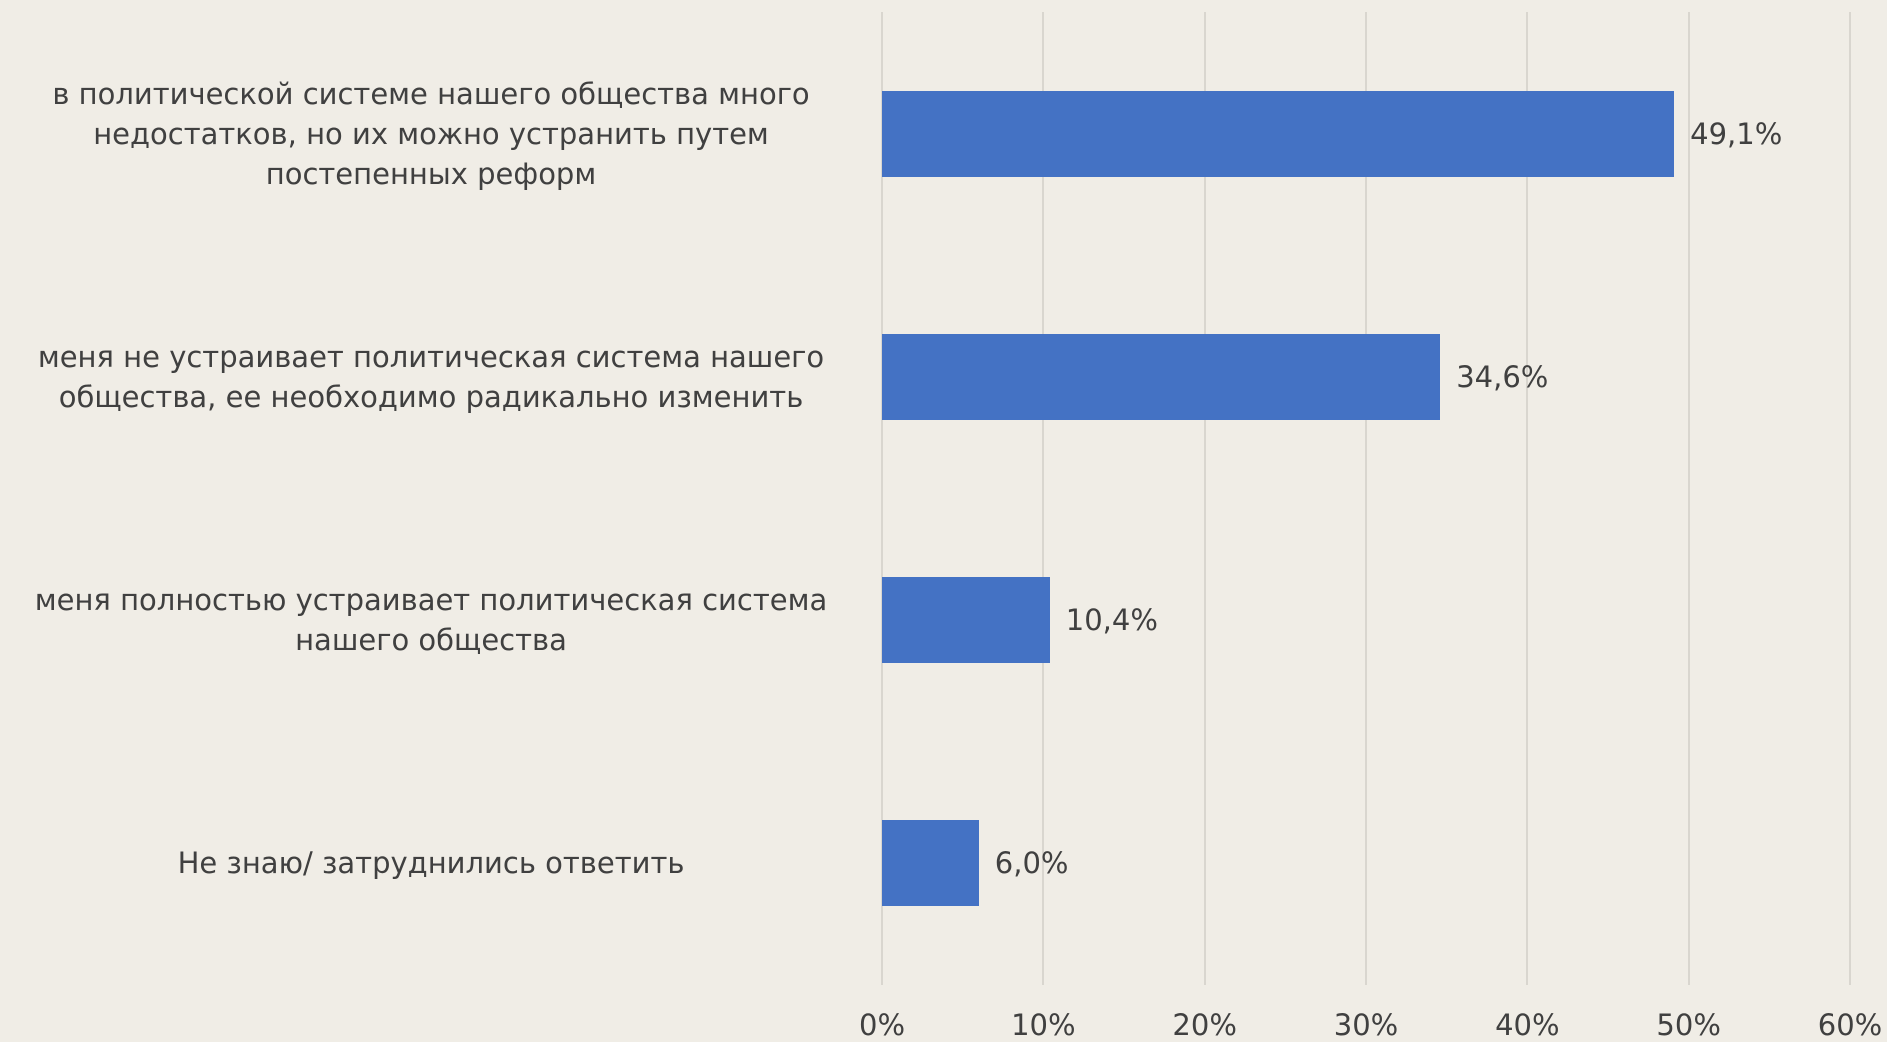  Describe the element at coordinates (1204, 1025) in the screenshot. I see `x-tick-label: 20%` at that location.